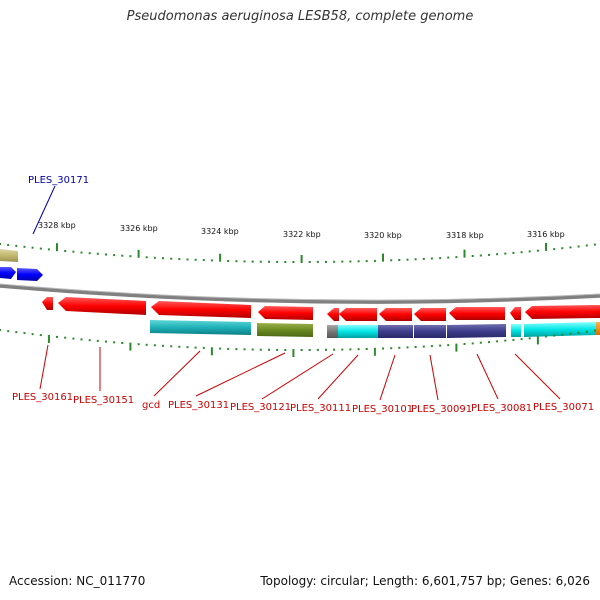 The image size is (600, 600). Describe the element at coordinates (563, 407) in the screenshot. I see `gene-label: PLES_30071` at that location.